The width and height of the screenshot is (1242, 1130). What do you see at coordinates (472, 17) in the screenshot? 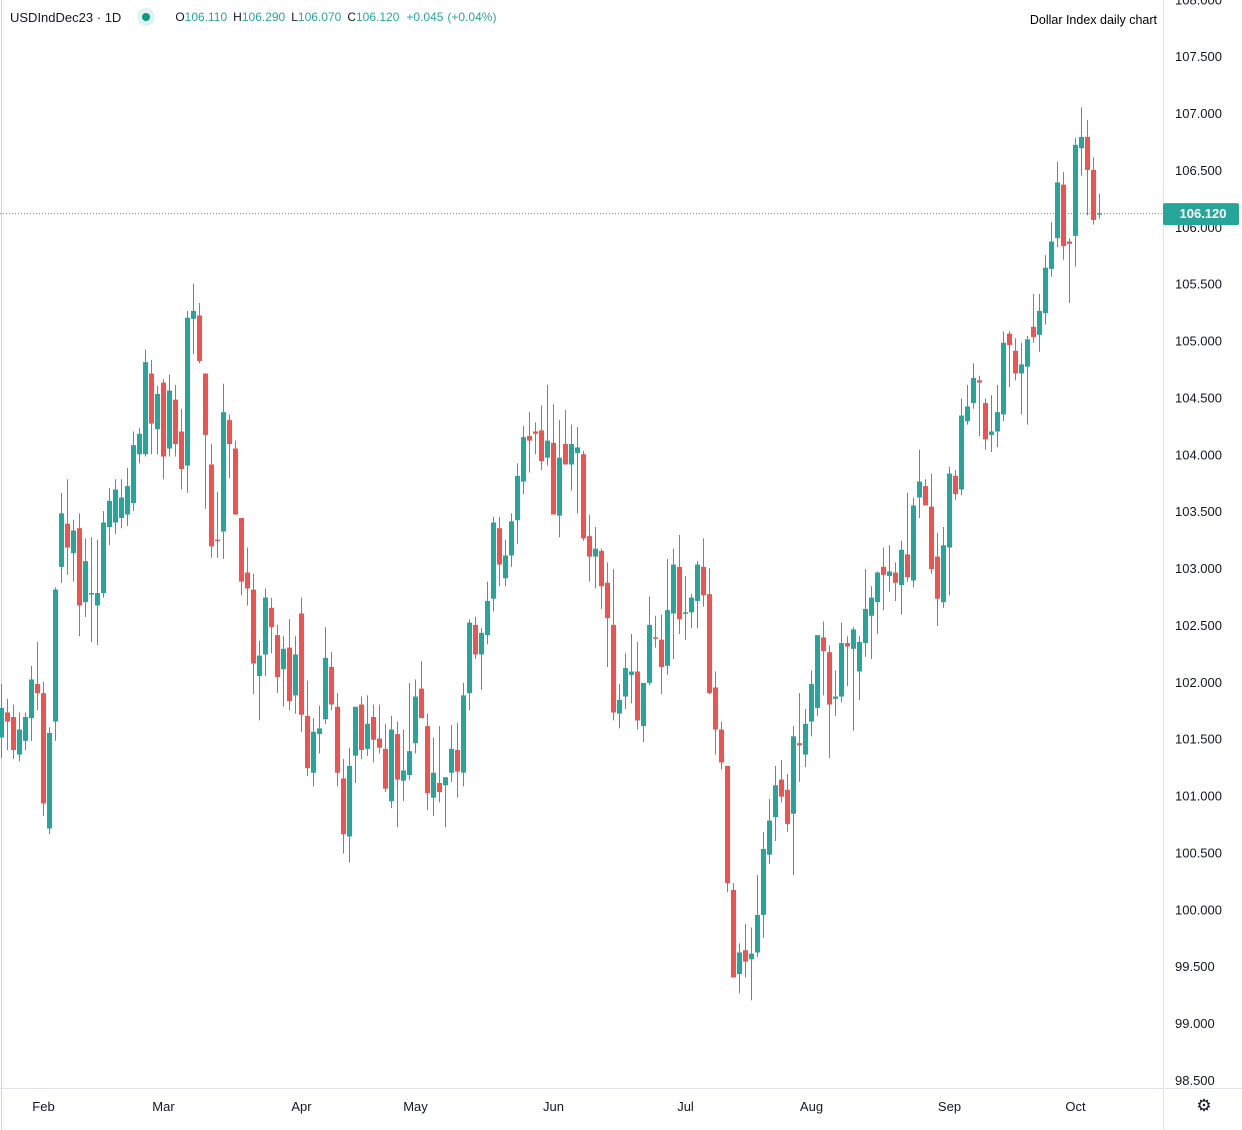
I see `change-percent: (+0.04%)` at bounding box center [472, 17].